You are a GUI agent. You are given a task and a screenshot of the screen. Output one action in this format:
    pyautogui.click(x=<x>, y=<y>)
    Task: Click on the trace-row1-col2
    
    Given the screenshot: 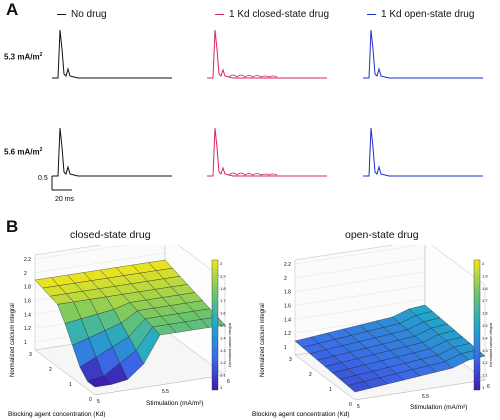 What is the action you would take?
    pyautogui.click(x=267, y=54)
    